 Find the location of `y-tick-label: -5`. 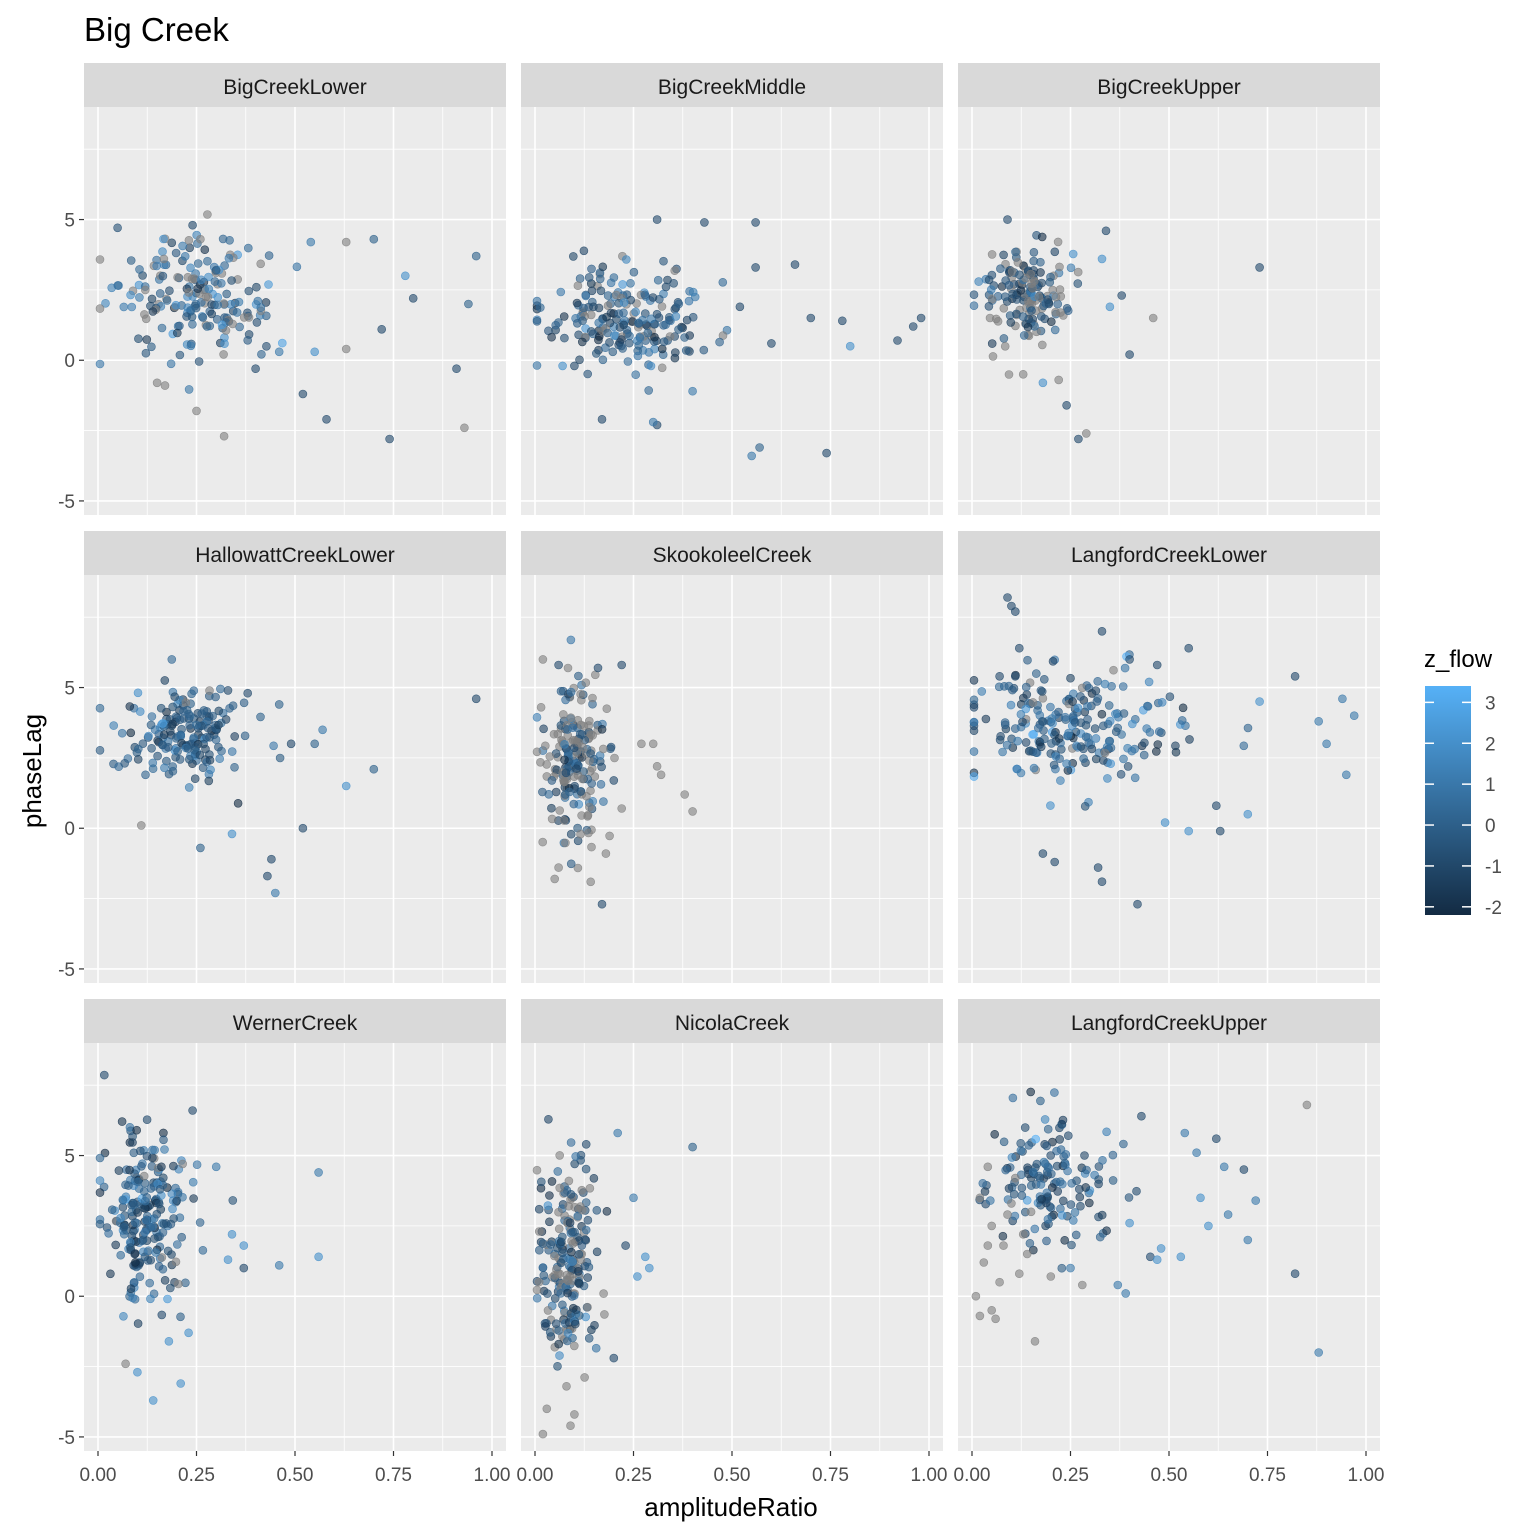

y-tick-label: -5 is located at coordinates (66, 502).